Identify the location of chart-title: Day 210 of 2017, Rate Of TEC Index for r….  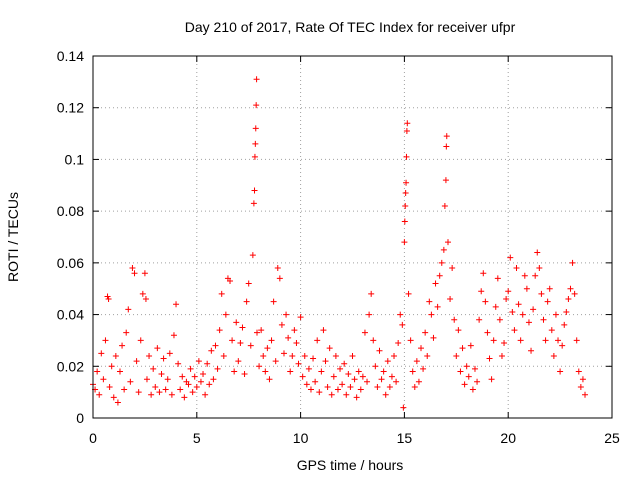
(350, 27).